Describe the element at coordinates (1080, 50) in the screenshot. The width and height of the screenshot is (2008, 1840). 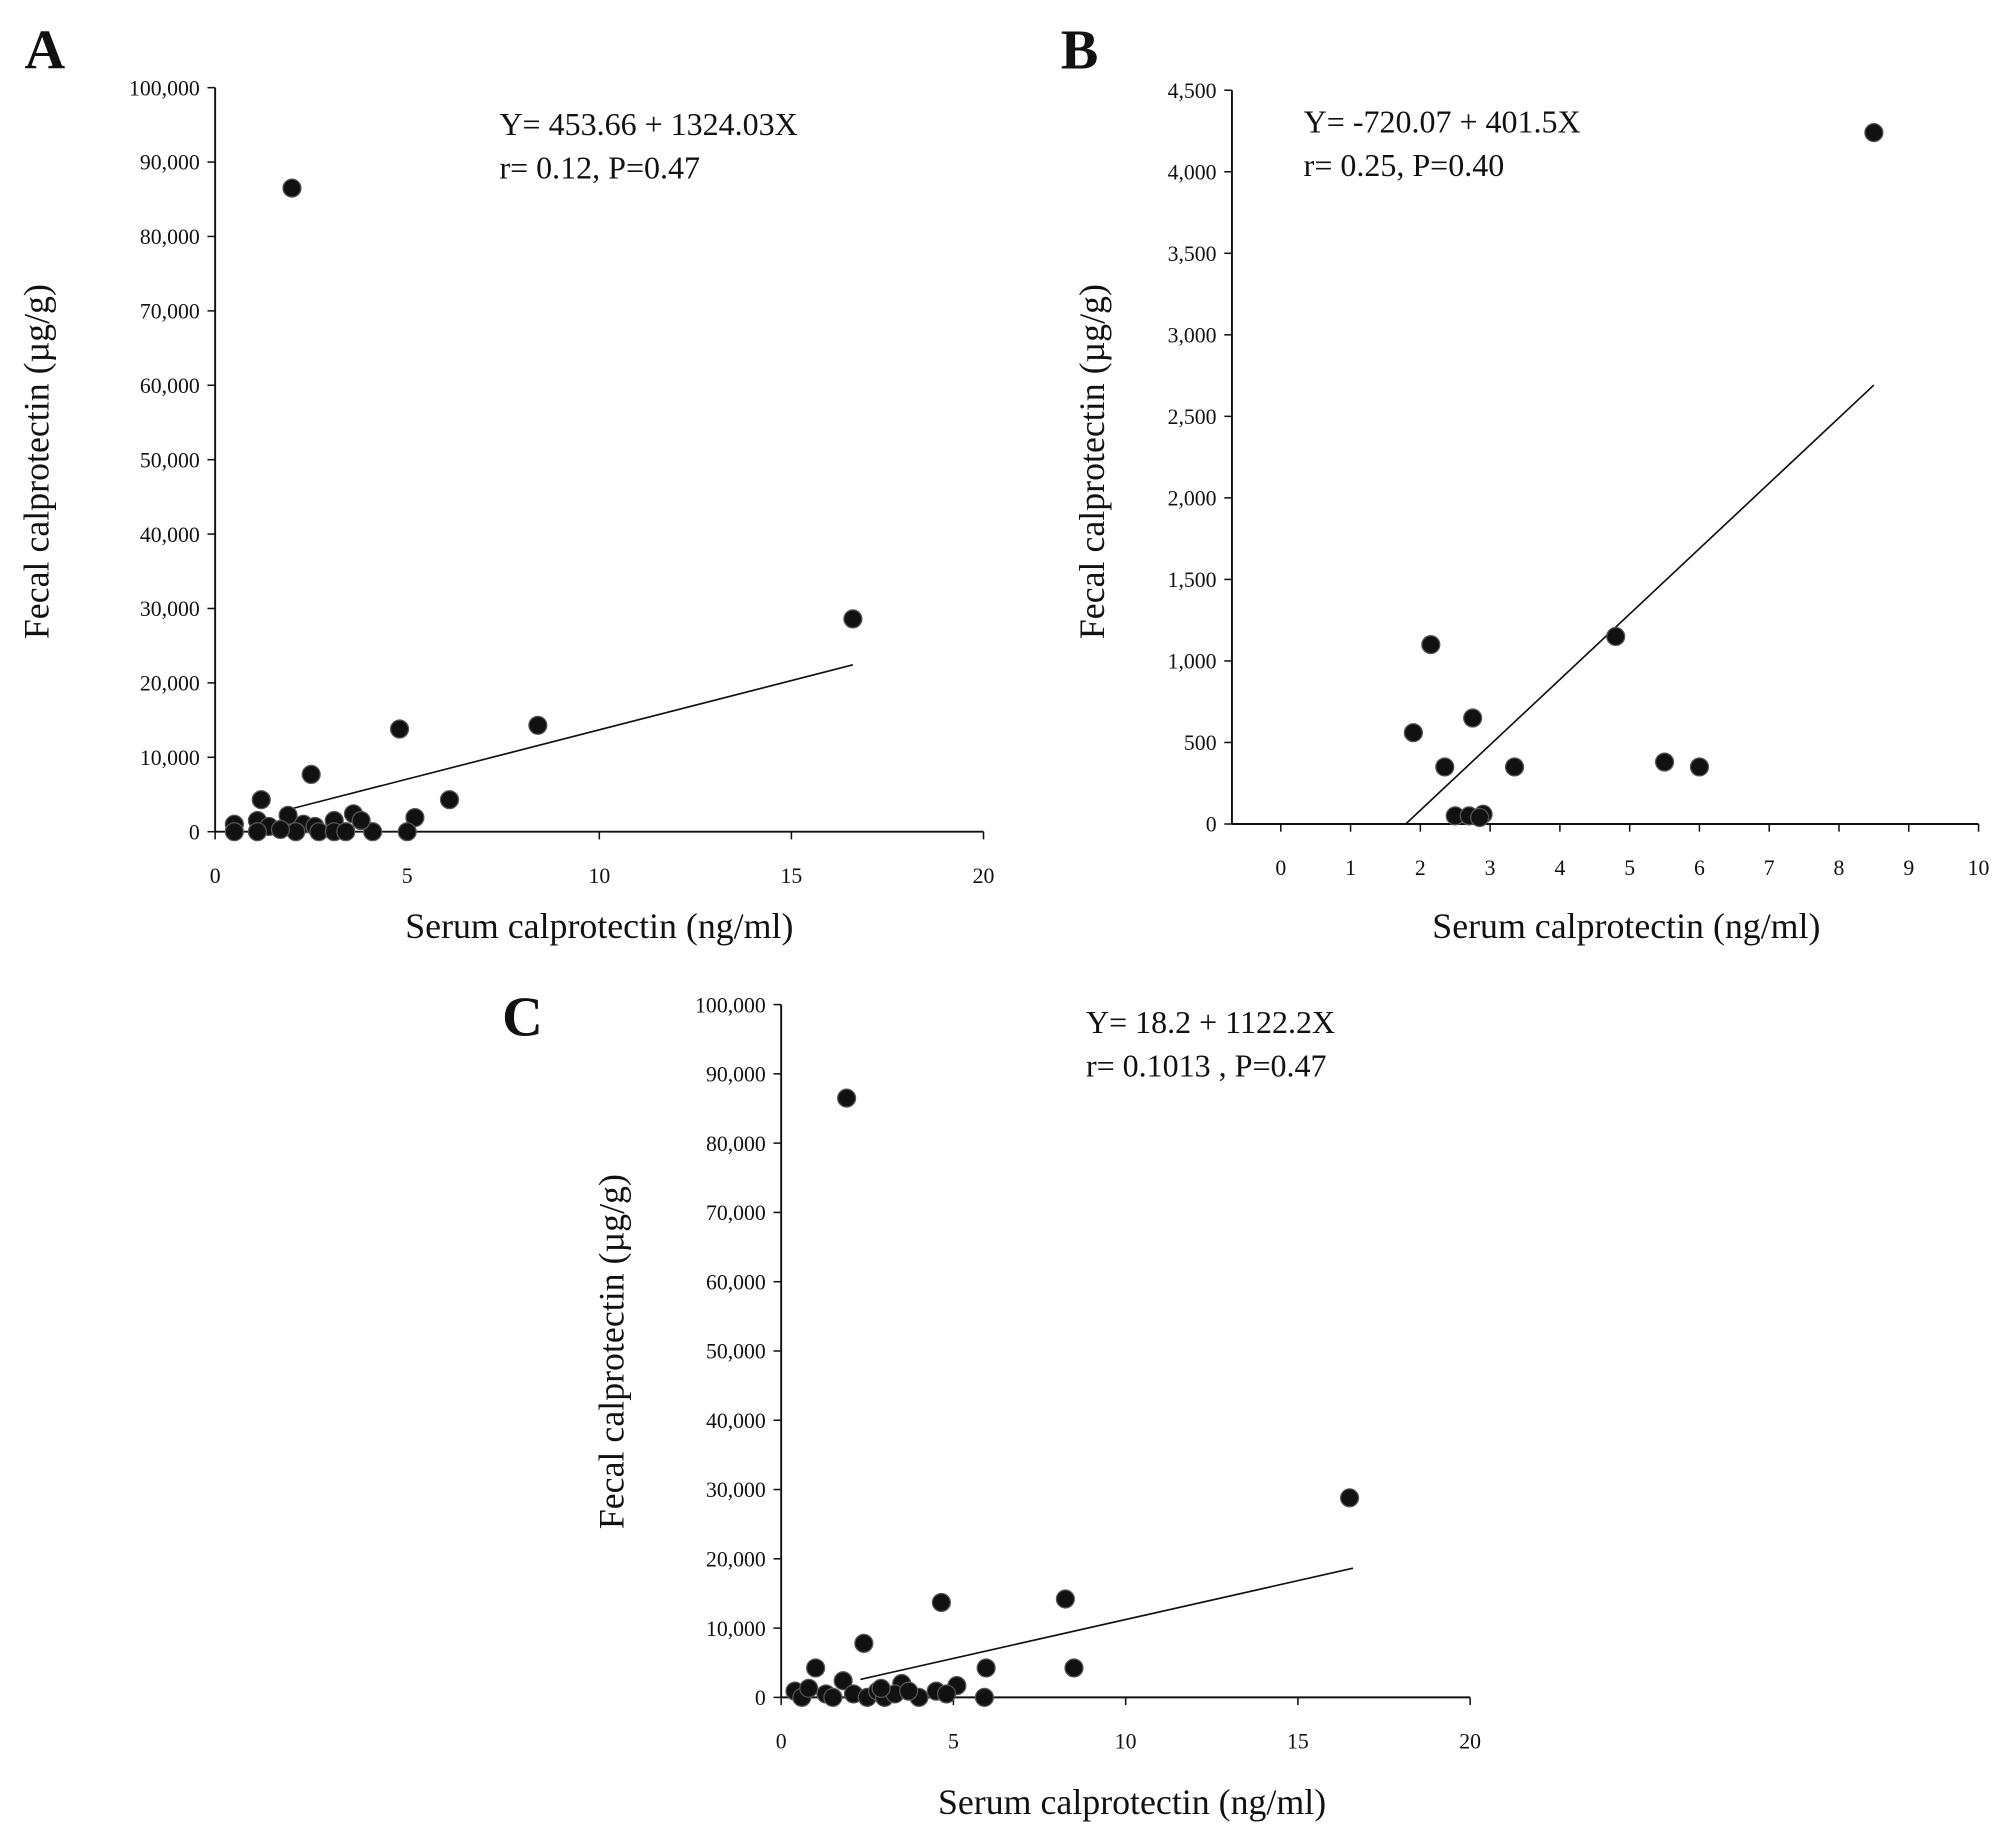
I see `panel-label: B` at that location.